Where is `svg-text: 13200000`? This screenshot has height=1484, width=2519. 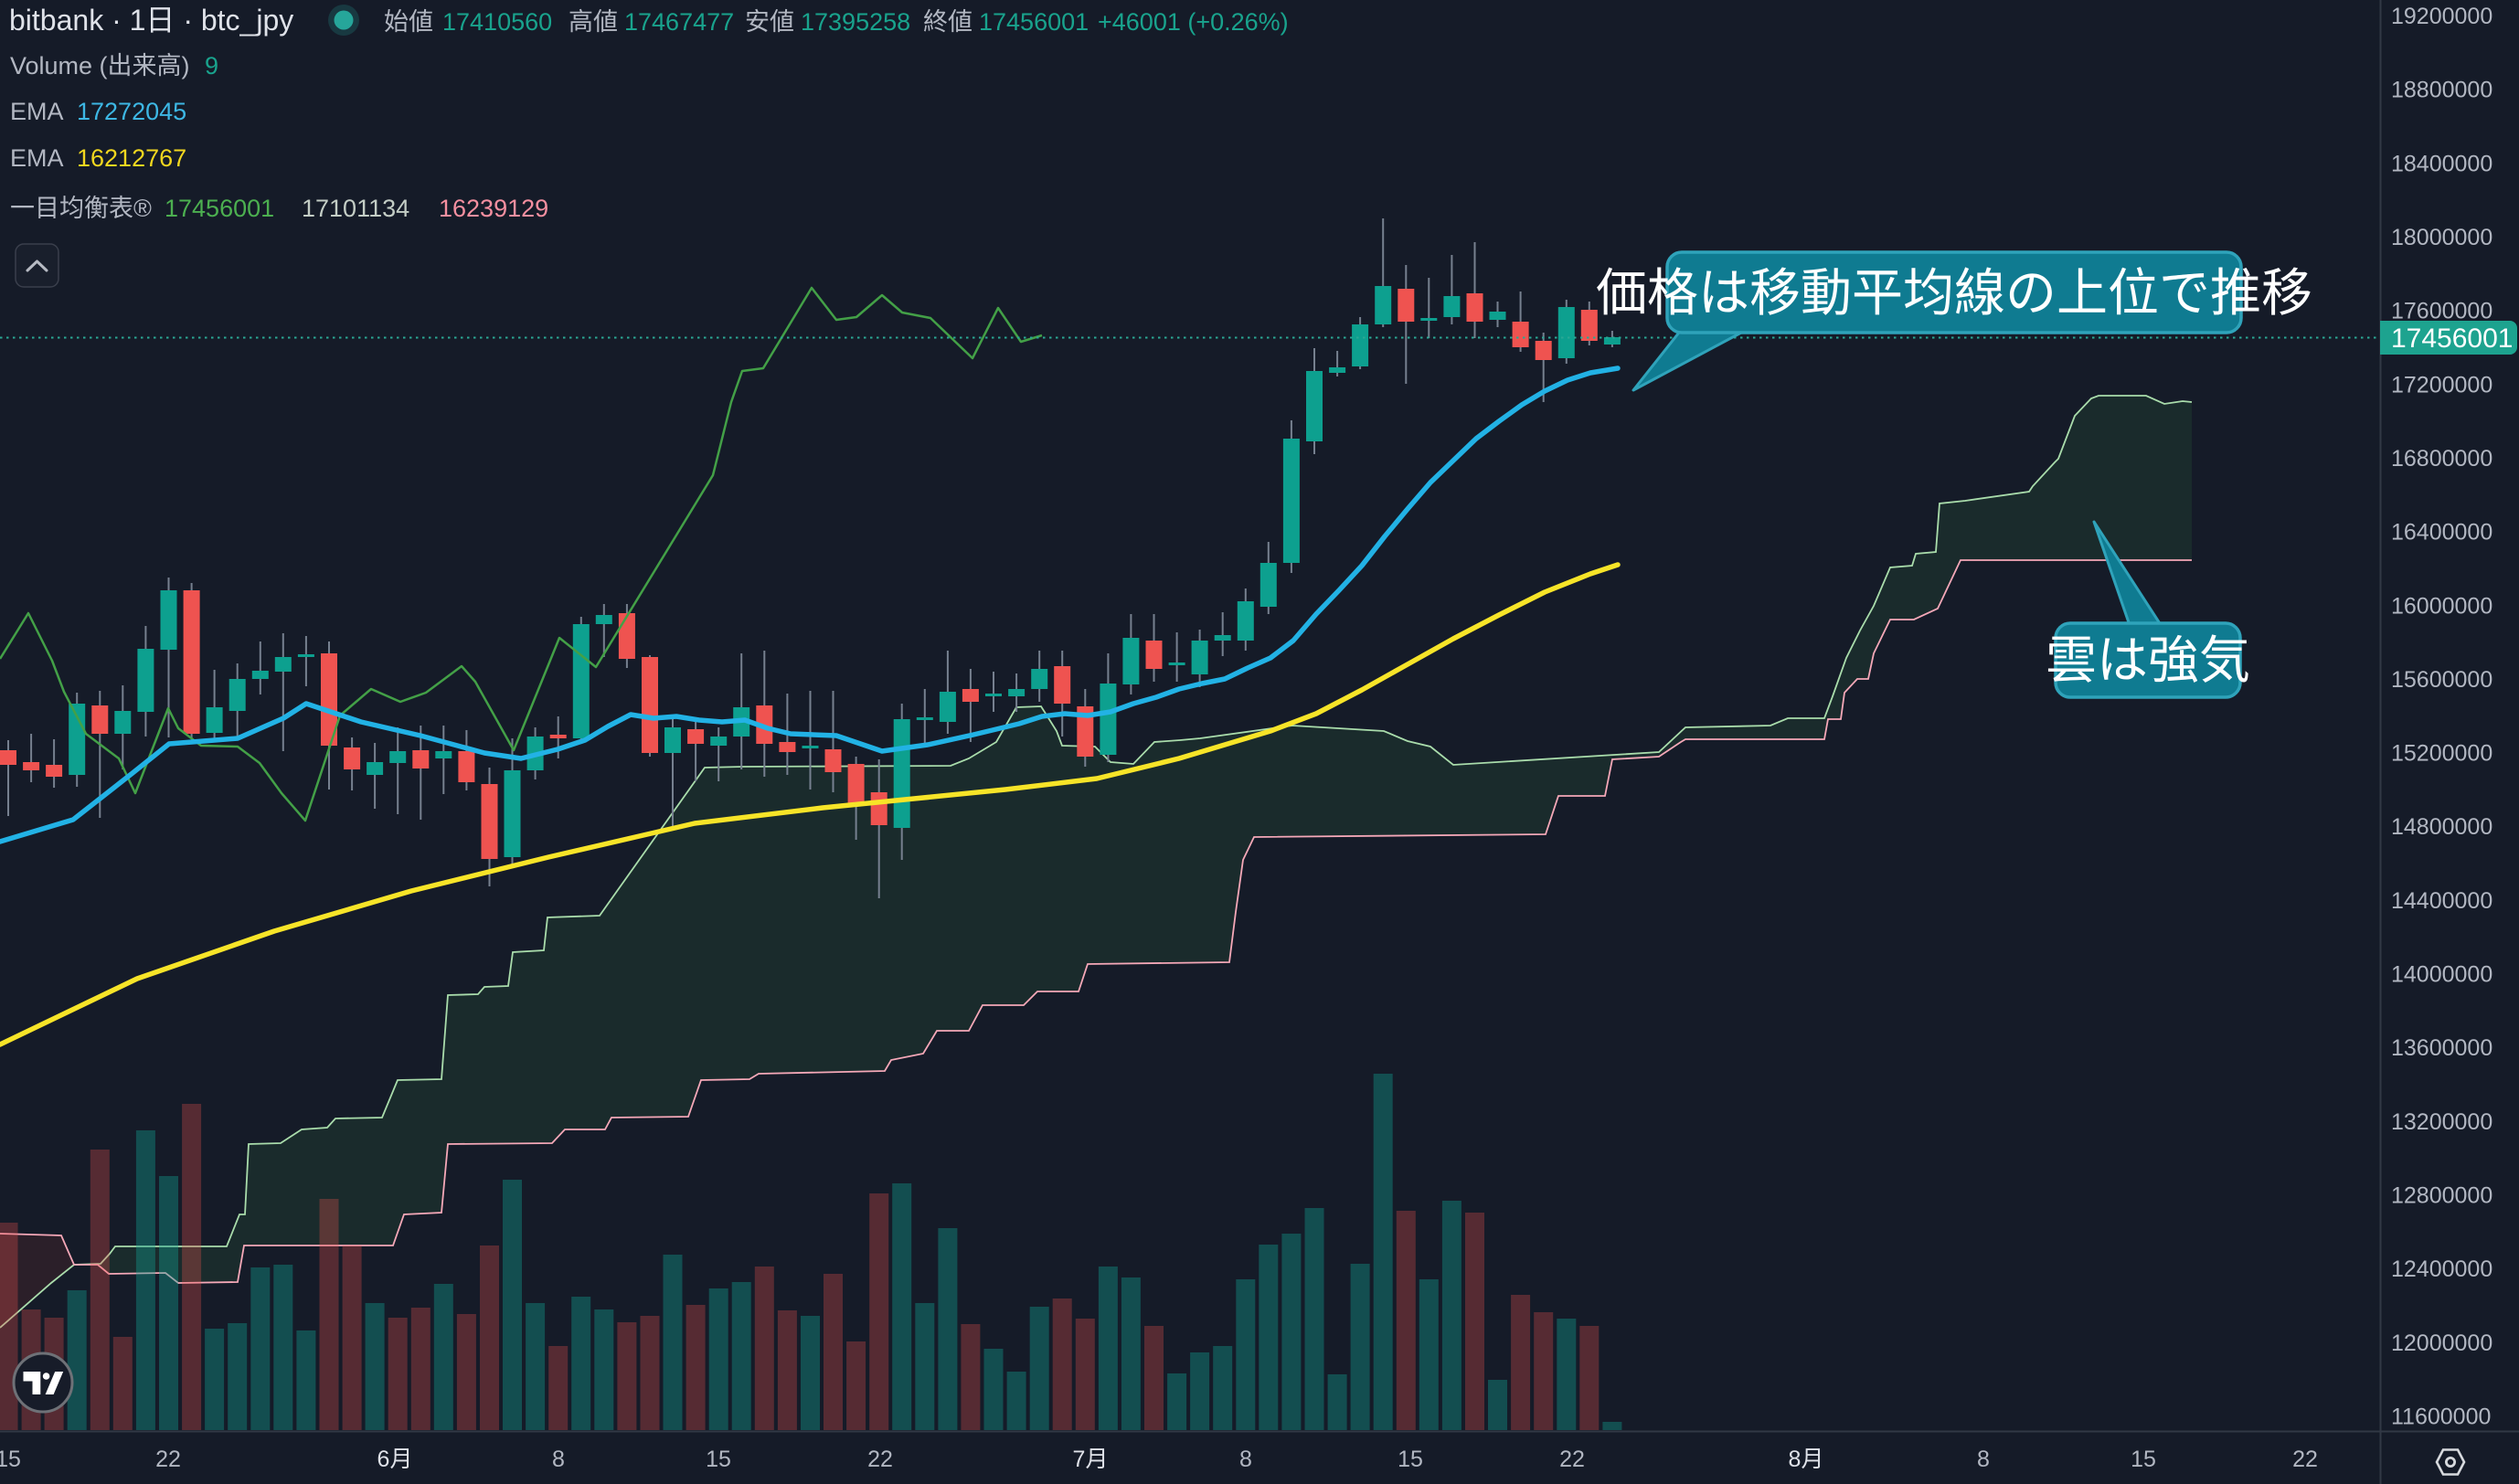 svg-text: 13200000 is located at coordinates (2441, 1122).